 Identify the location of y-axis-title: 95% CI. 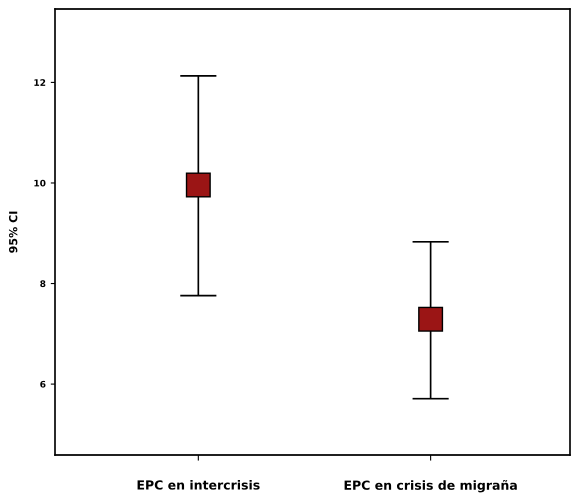
(13, 232).